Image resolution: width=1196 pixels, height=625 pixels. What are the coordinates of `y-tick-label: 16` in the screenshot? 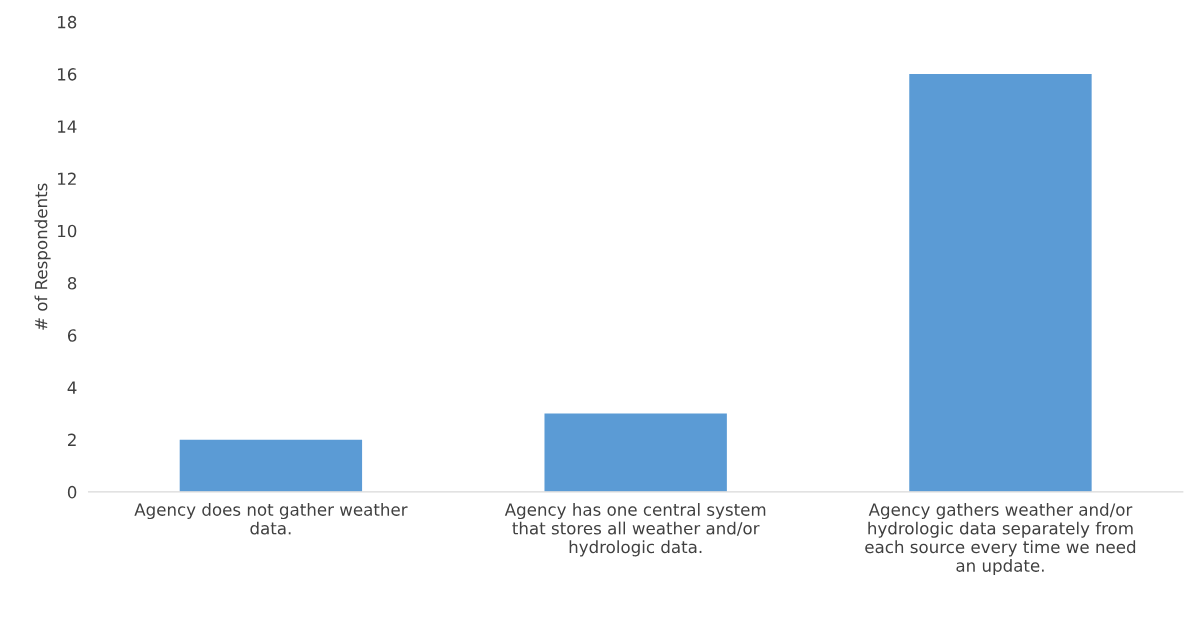 It's located at (67, 74).